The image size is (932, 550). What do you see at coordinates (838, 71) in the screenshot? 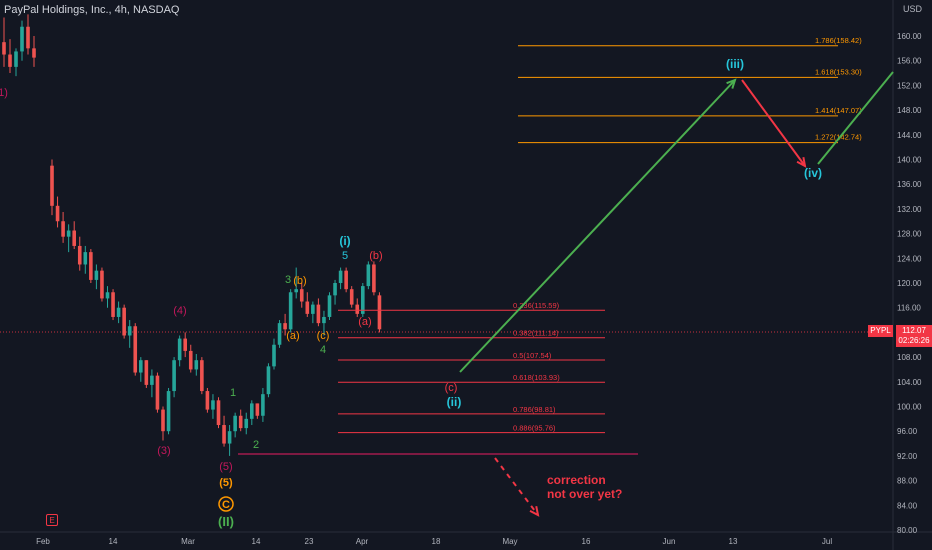
I see `fib-extension-label: 1.618(153.30)` at bounding box center [838, 71].